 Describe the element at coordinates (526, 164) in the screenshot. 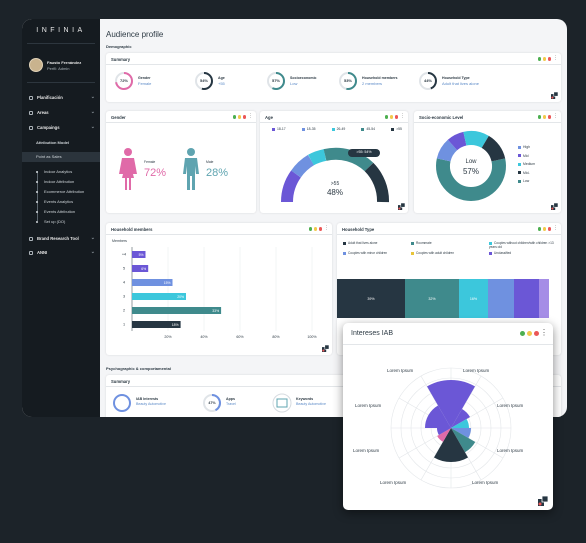

I see `socio-legend-item: Medium` at that location.